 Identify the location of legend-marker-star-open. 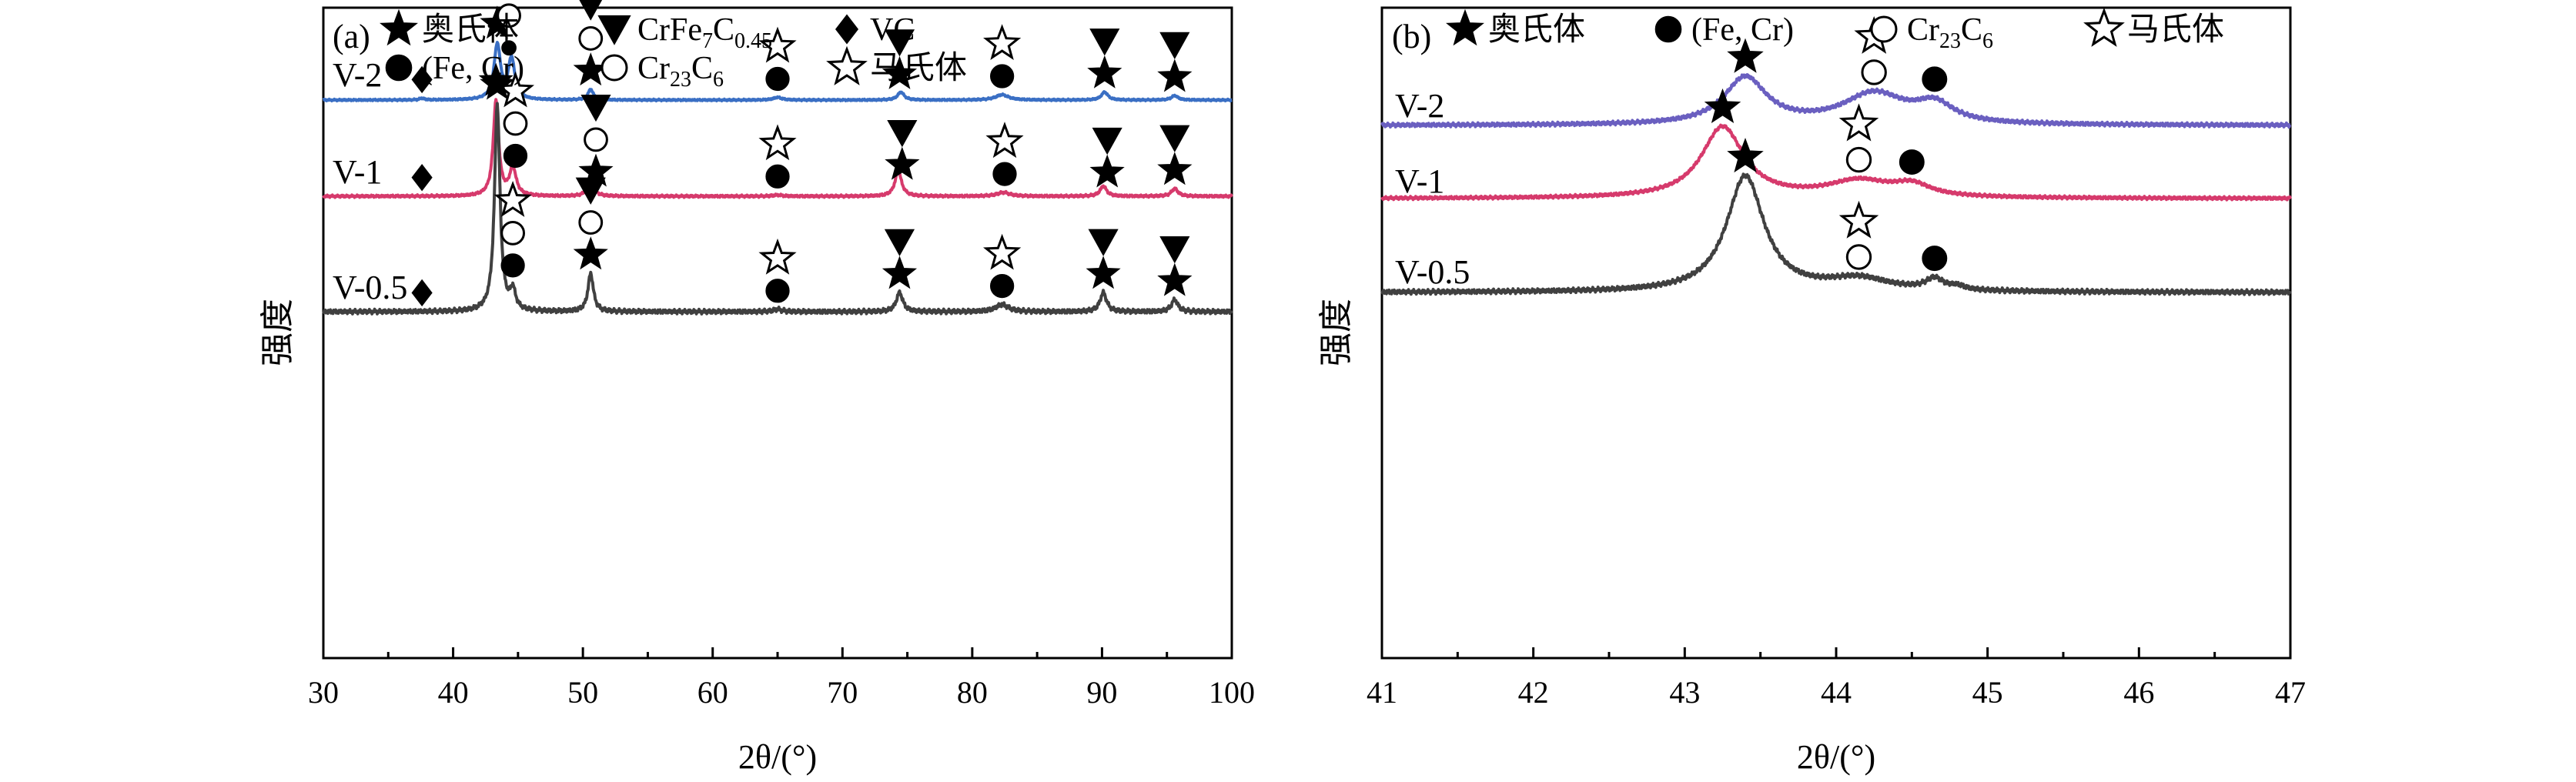
(847, 65).